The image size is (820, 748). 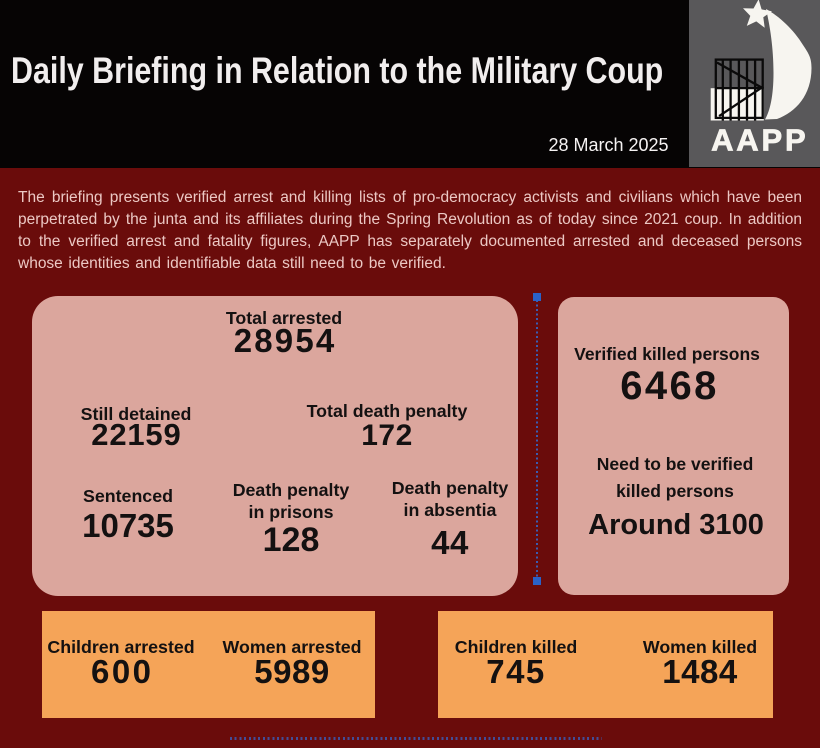 I want to click on svg-text: AAPP, so click(x=759, y=140).